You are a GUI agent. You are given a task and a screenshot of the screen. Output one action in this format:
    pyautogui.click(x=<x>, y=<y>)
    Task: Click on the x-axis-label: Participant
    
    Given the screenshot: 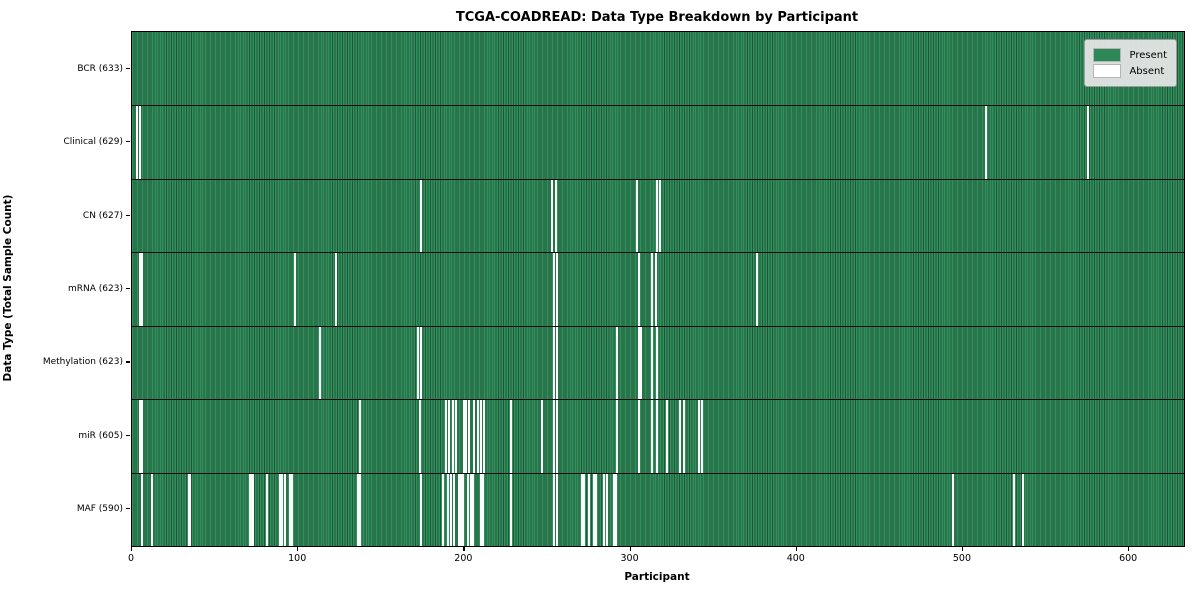 What is the action you would take?
    pyautogui.click(x=657, y=577)
    